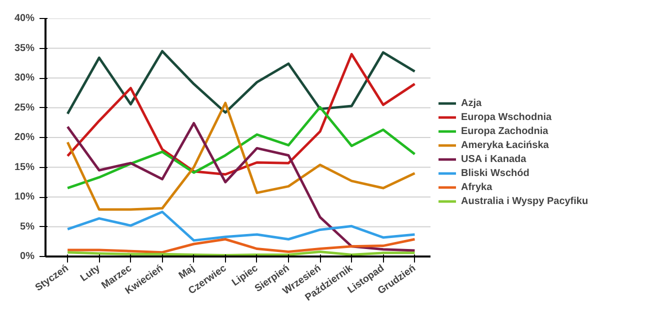 Image resolution: width=660 pixels, height=330 pixels. What do you see at coordinates (24, 137) in the screenshot?
I see `y-tick-label: 20%` at bounding box center [24, 137].